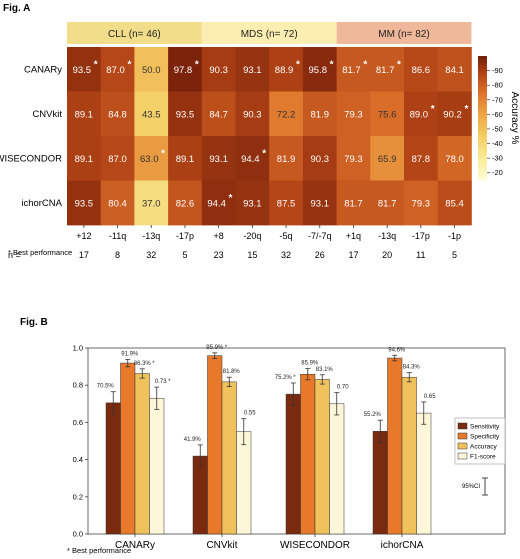 This screenshot has height=559, width=520. I want to click on heatmap-value-label: 81.9, so click(320, 114).